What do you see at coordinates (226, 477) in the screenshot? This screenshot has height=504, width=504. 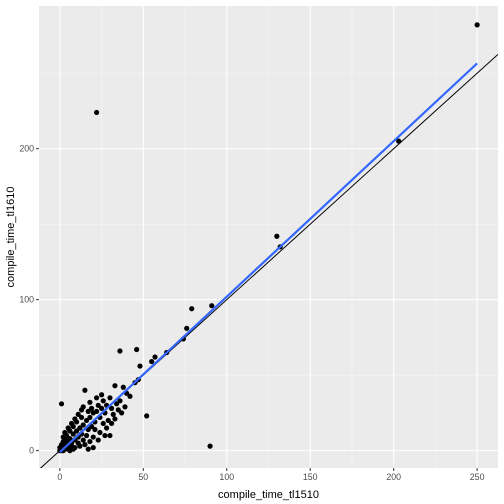 I see `x-tick-label: 100` at bounding box center [226, 477].